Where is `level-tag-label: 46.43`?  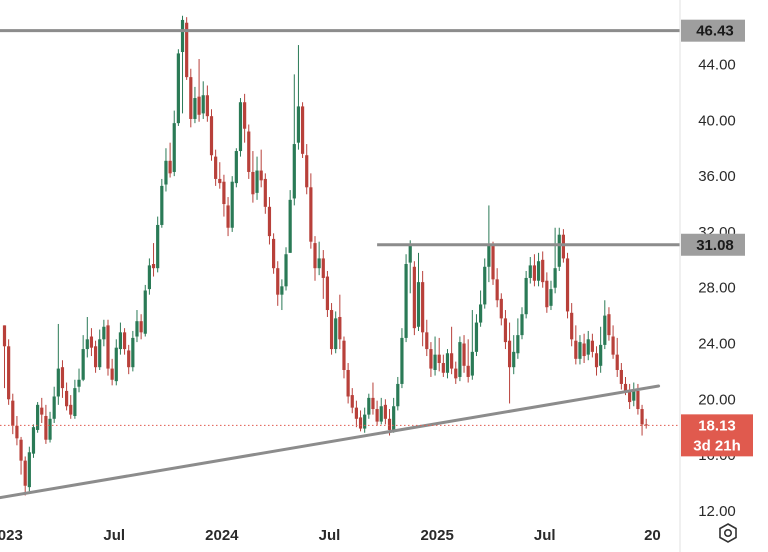
level-tag-label: 46.43 is located at coordinates (715, 31).